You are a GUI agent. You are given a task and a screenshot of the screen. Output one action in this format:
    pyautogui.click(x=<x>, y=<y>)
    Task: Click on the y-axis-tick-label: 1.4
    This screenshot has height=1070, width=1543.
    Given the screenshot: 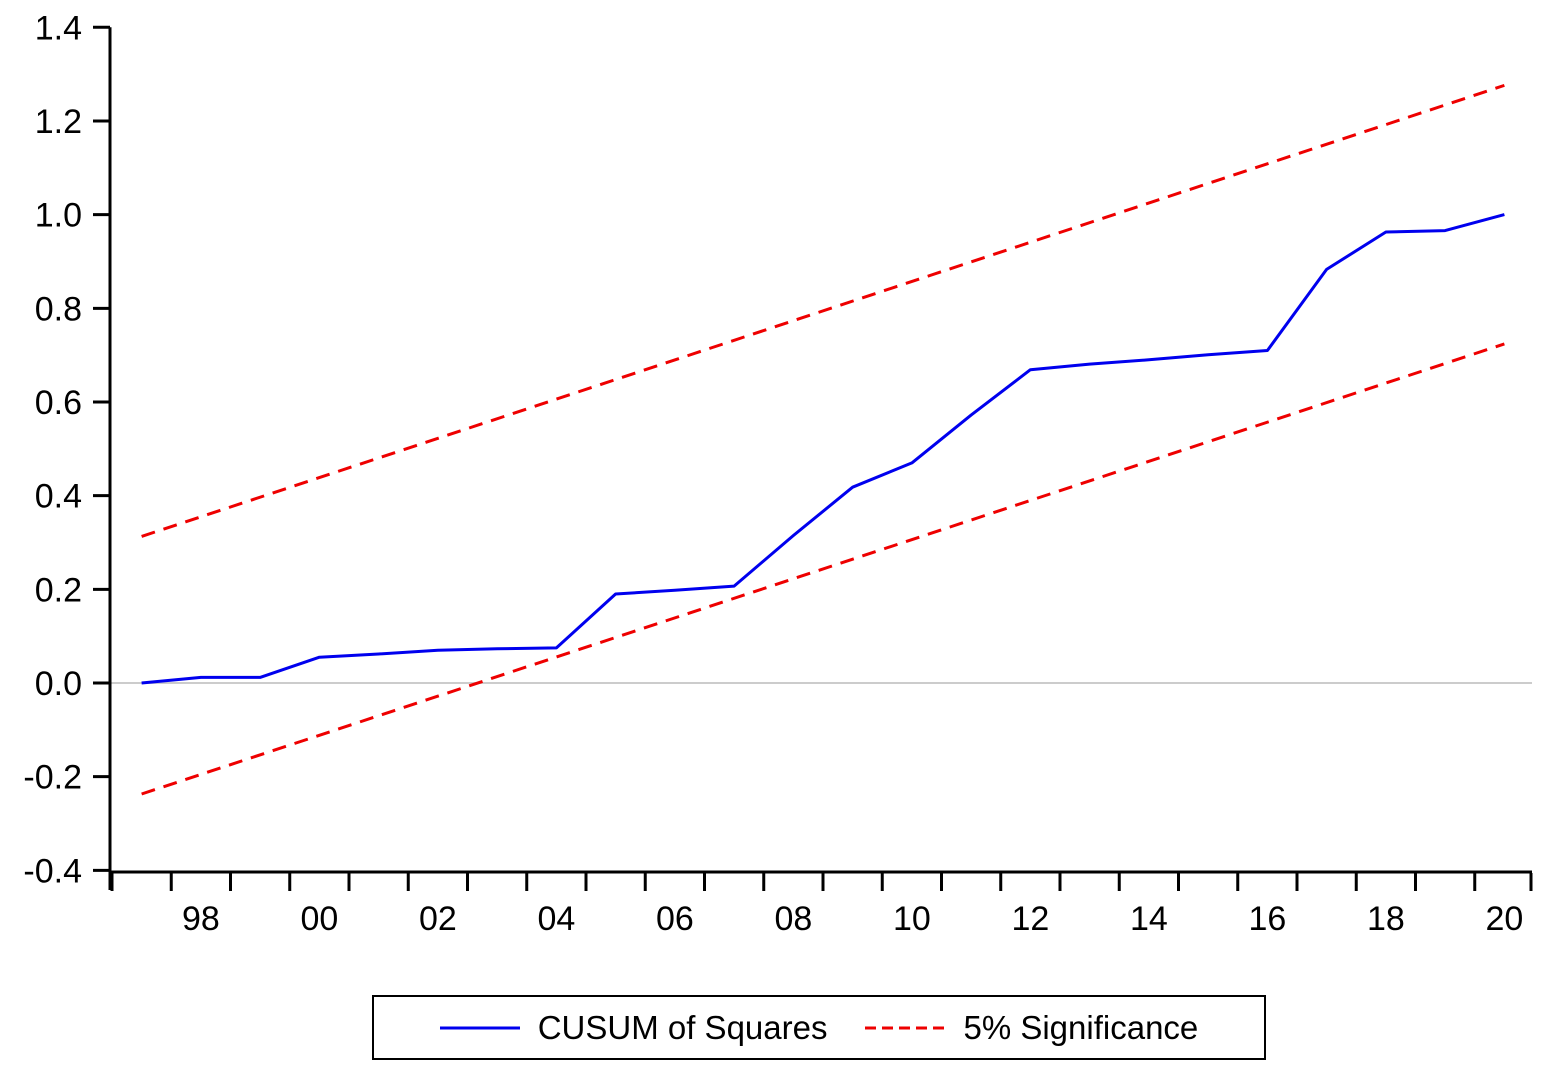 What is the action you would take?
    pyautogui.click(x=58, y=28)
    